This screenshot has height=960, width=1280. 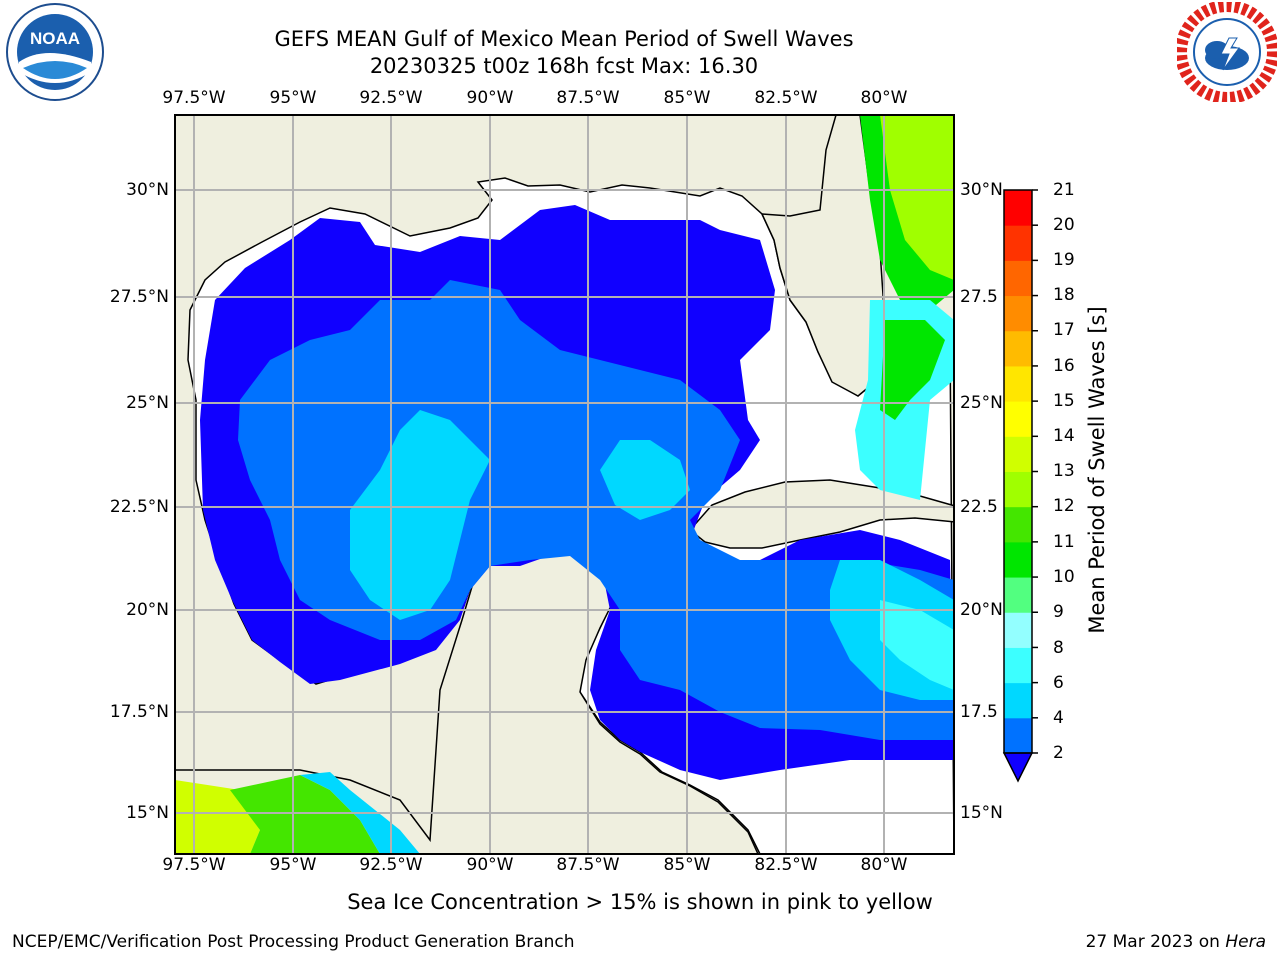 What do you see at coordinates (139, 712) in the screenshot?
I see `lat-label-left: 17.5°N` at bounding box center [139, 712].